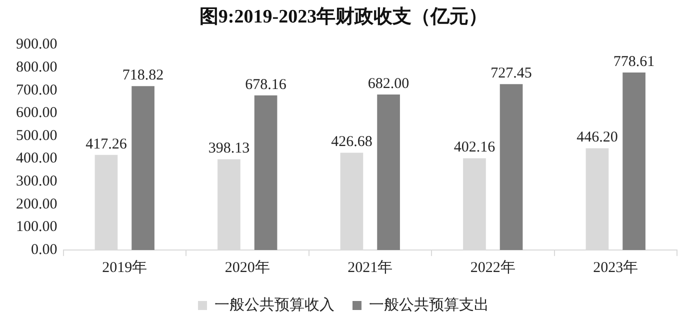  Describe the element at coordinates (37, 136) in the screenshot. I see `y-tick-label: 500.00` at that location.